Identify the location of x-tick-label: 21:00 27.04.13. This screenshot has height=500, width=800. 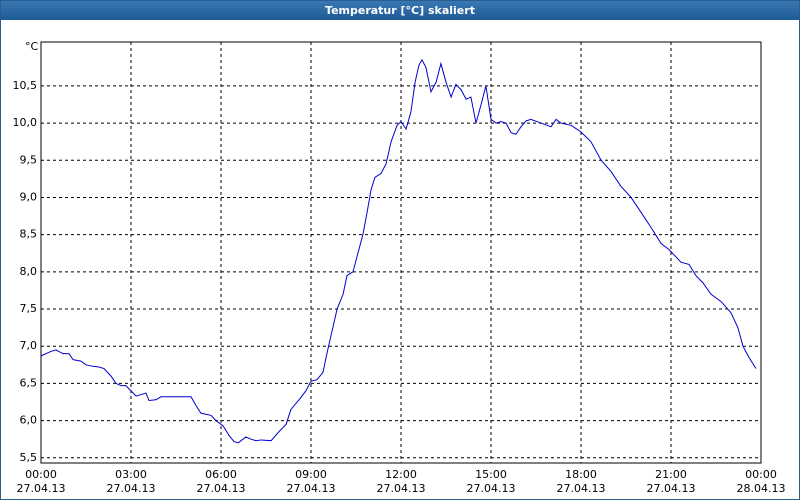
(671, 481).